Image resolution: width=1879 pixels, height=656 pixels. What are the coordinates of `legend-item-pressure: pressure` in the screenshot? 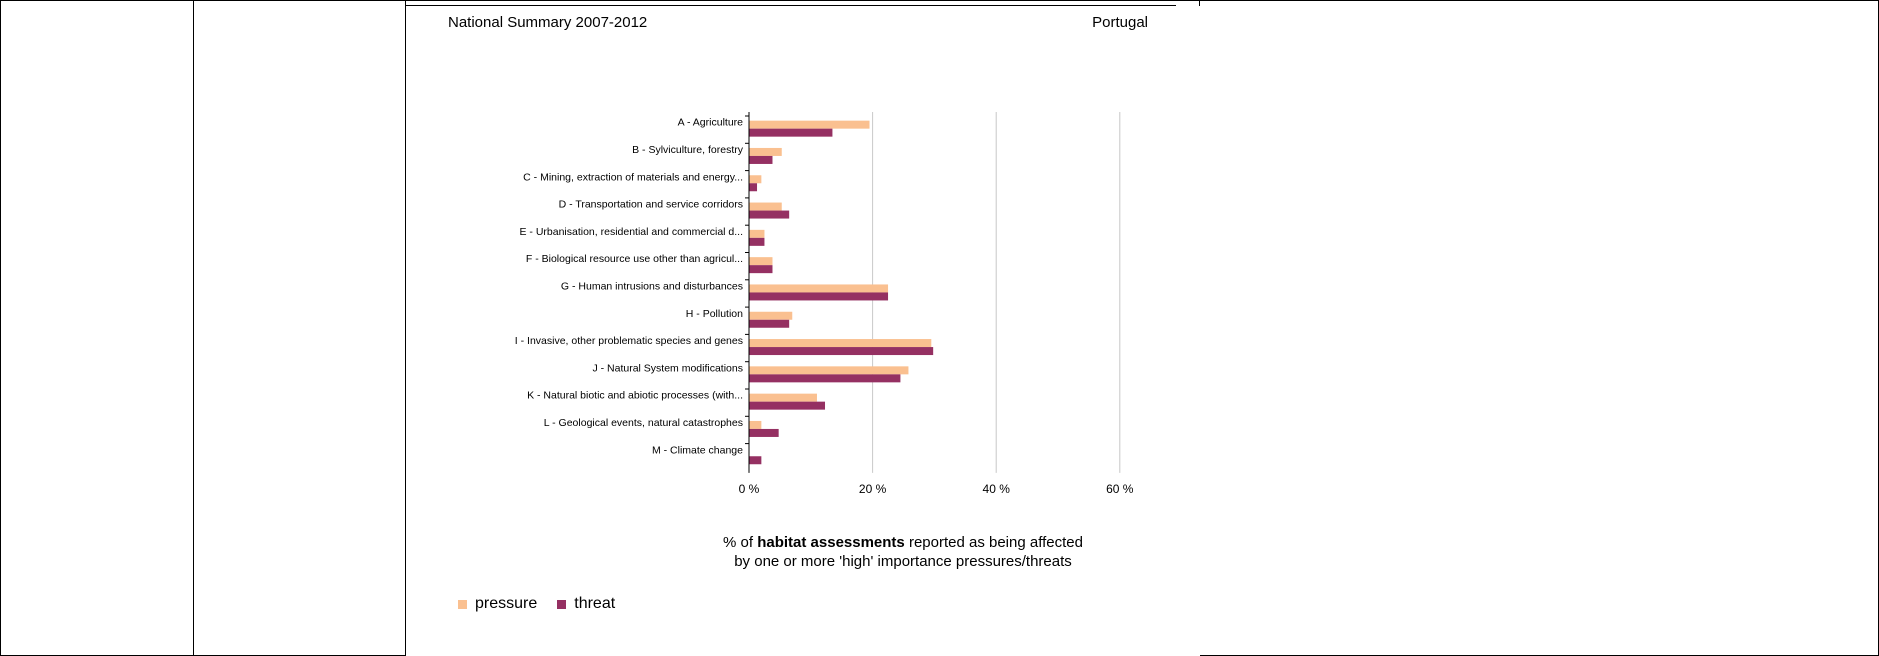 It's located at (497, 604).